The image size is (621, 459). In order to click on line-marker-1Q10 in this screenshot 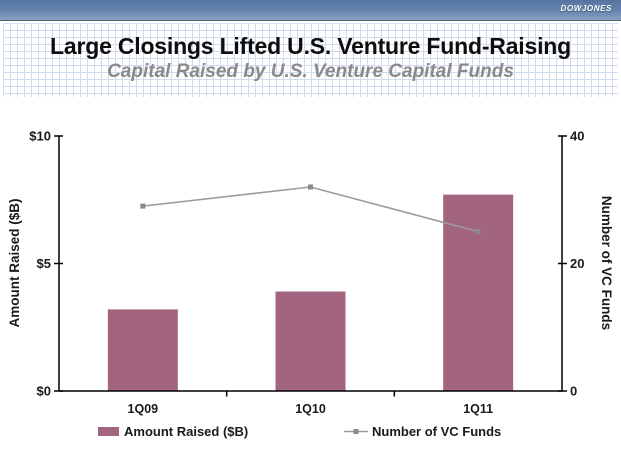, I will do `click(310, 187)`.